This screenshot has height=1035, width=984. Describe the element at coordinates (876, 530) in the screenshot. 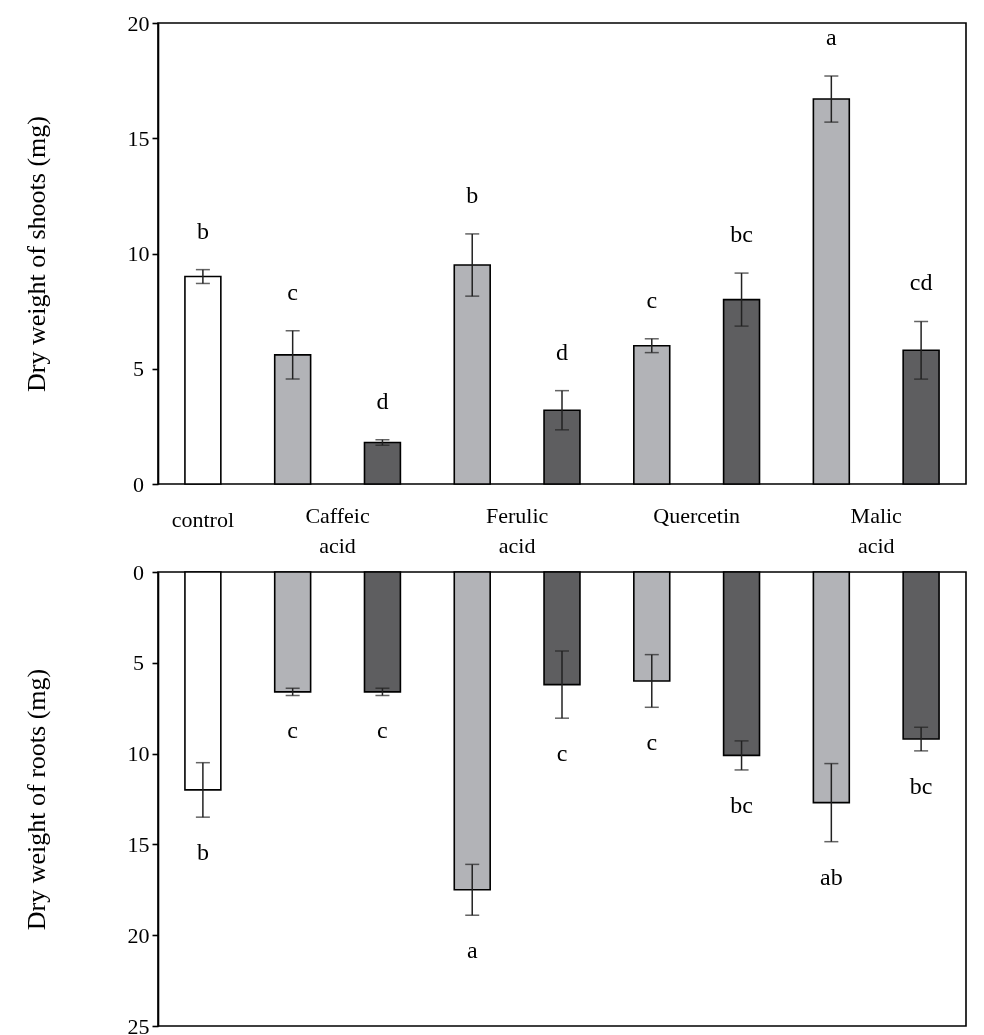

I see `text: Malic acid` at that location.